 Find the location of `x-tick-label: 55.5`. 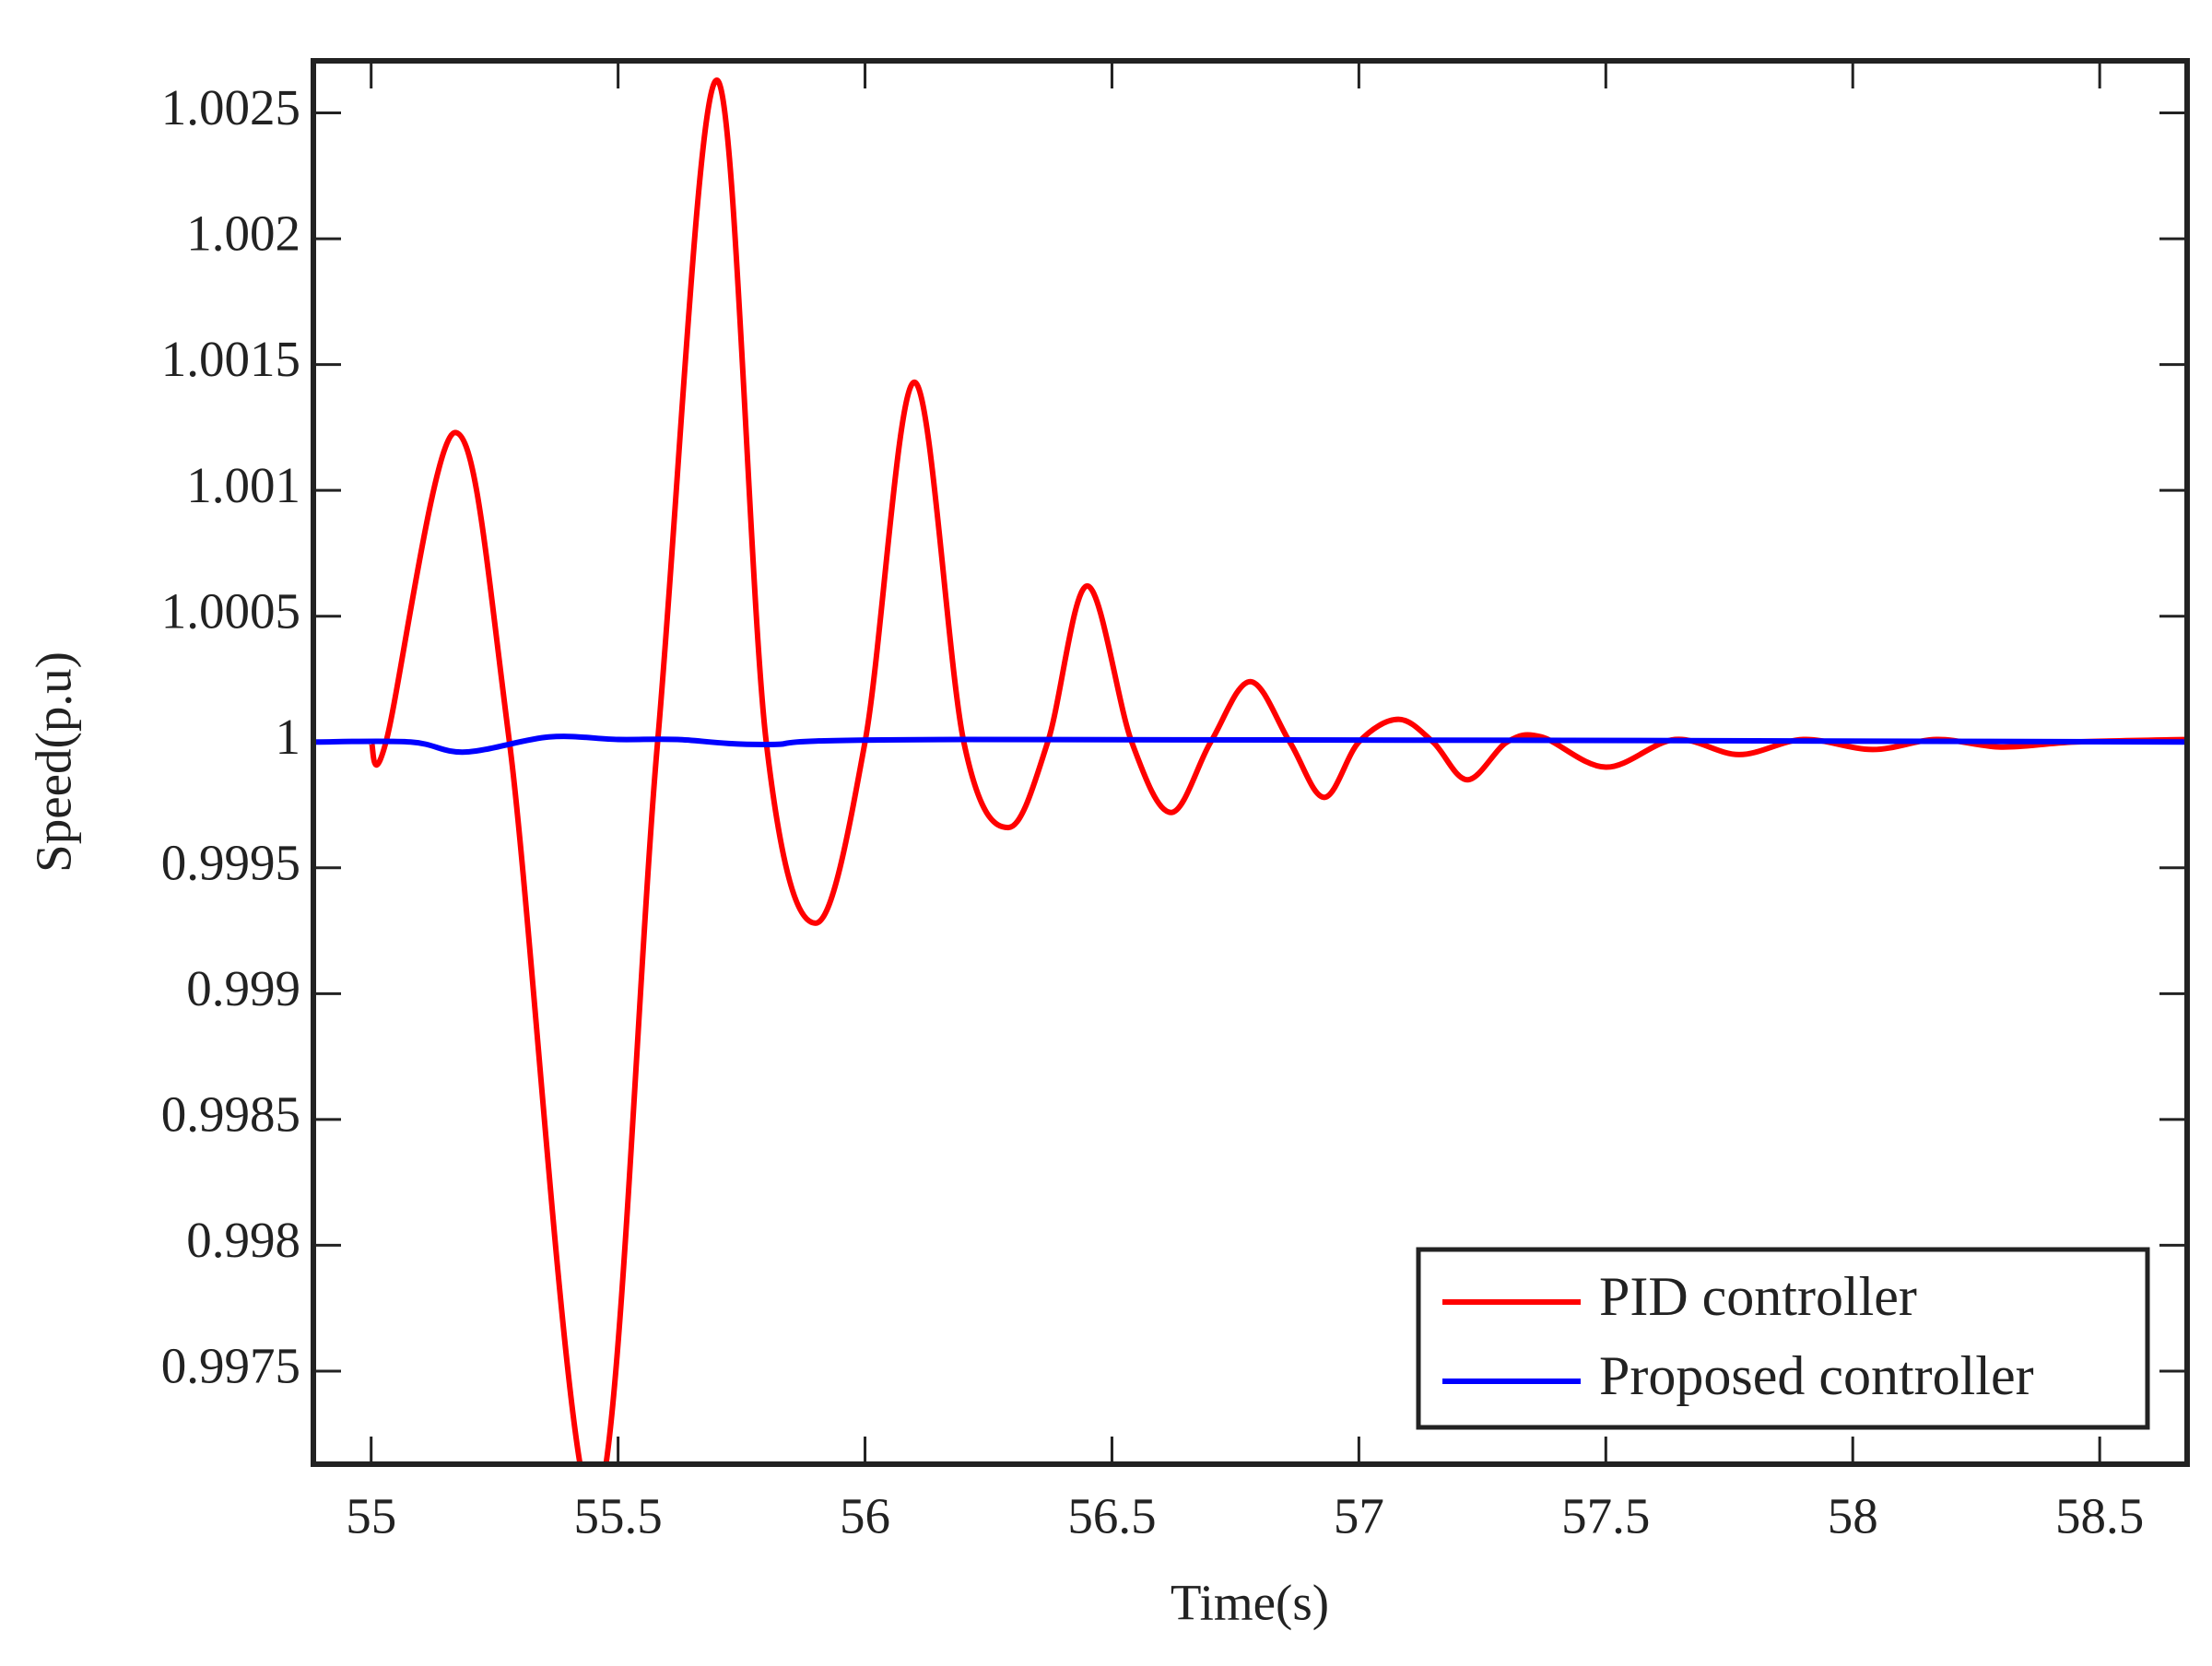

x-tick-label: 55.5 is located at coordinates (617, 1516).